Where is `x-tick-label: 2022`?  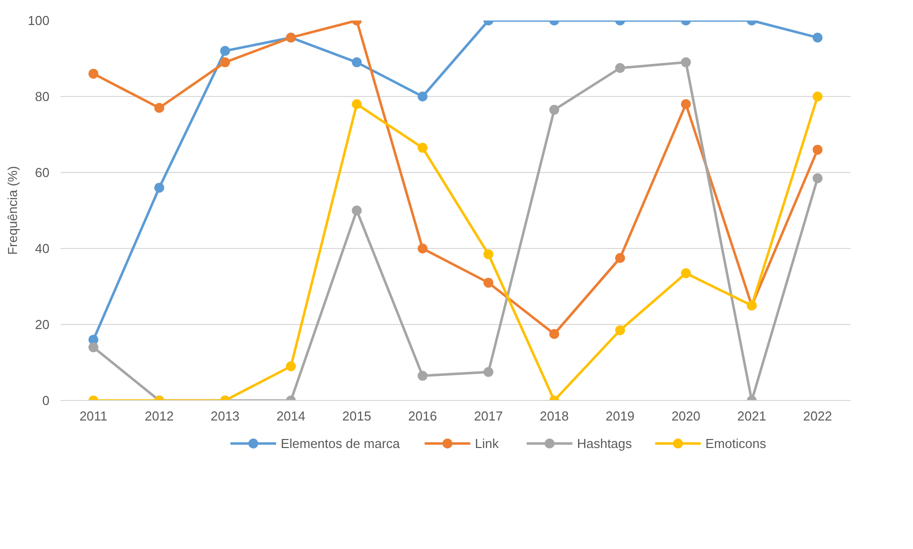 x-tick-label: 2022 is located at coordinates (817, 416).